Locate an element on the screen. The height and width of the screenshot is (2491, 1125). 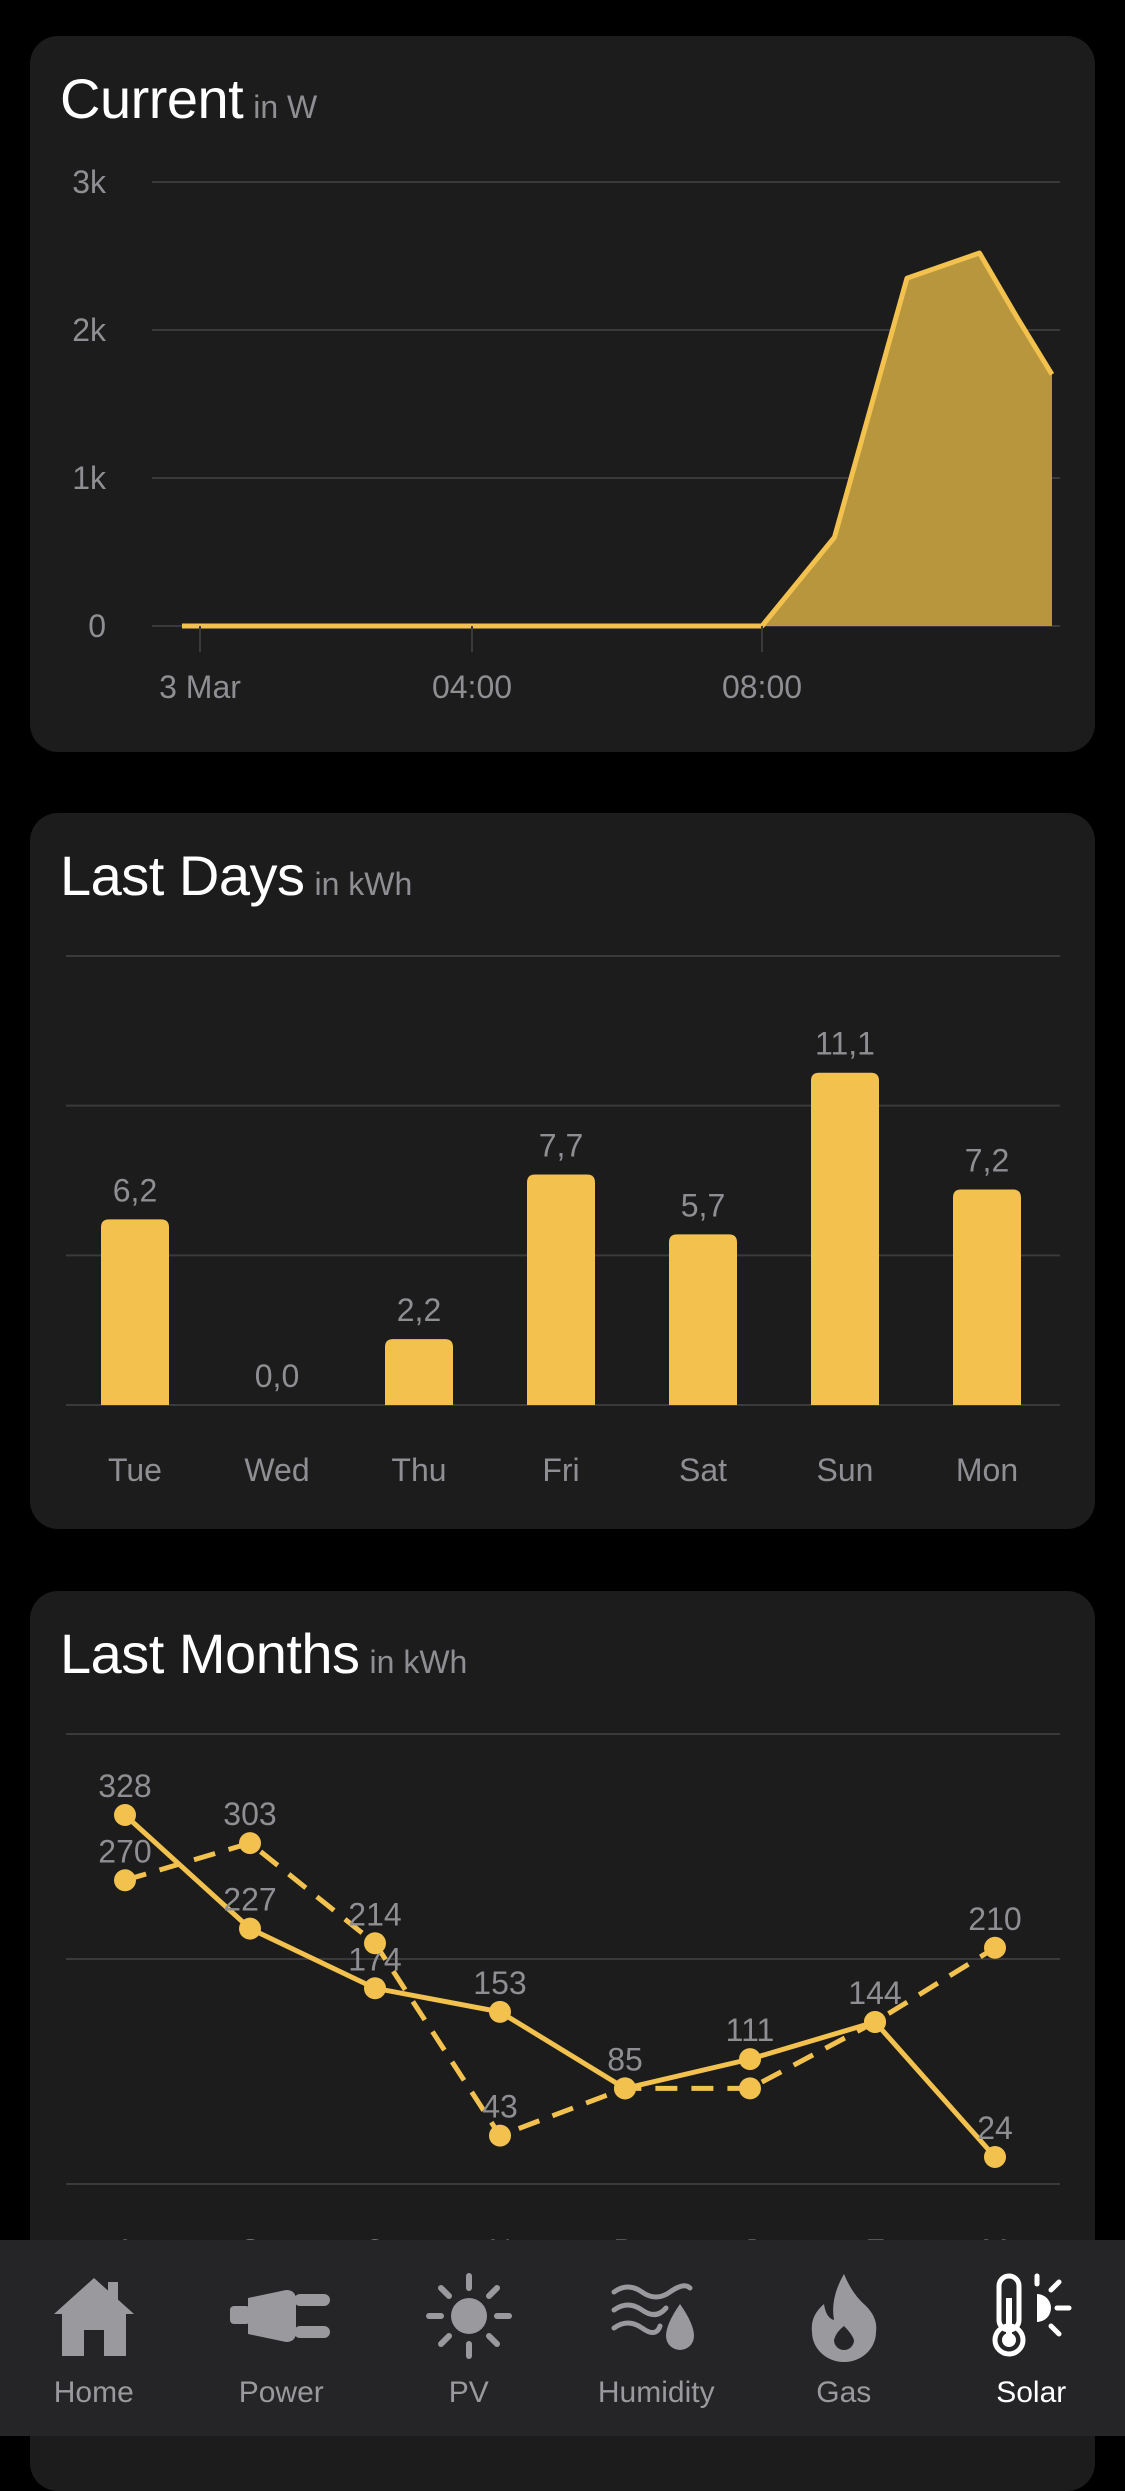
point-value-label: 43 is located at coordinates (500, 2107).